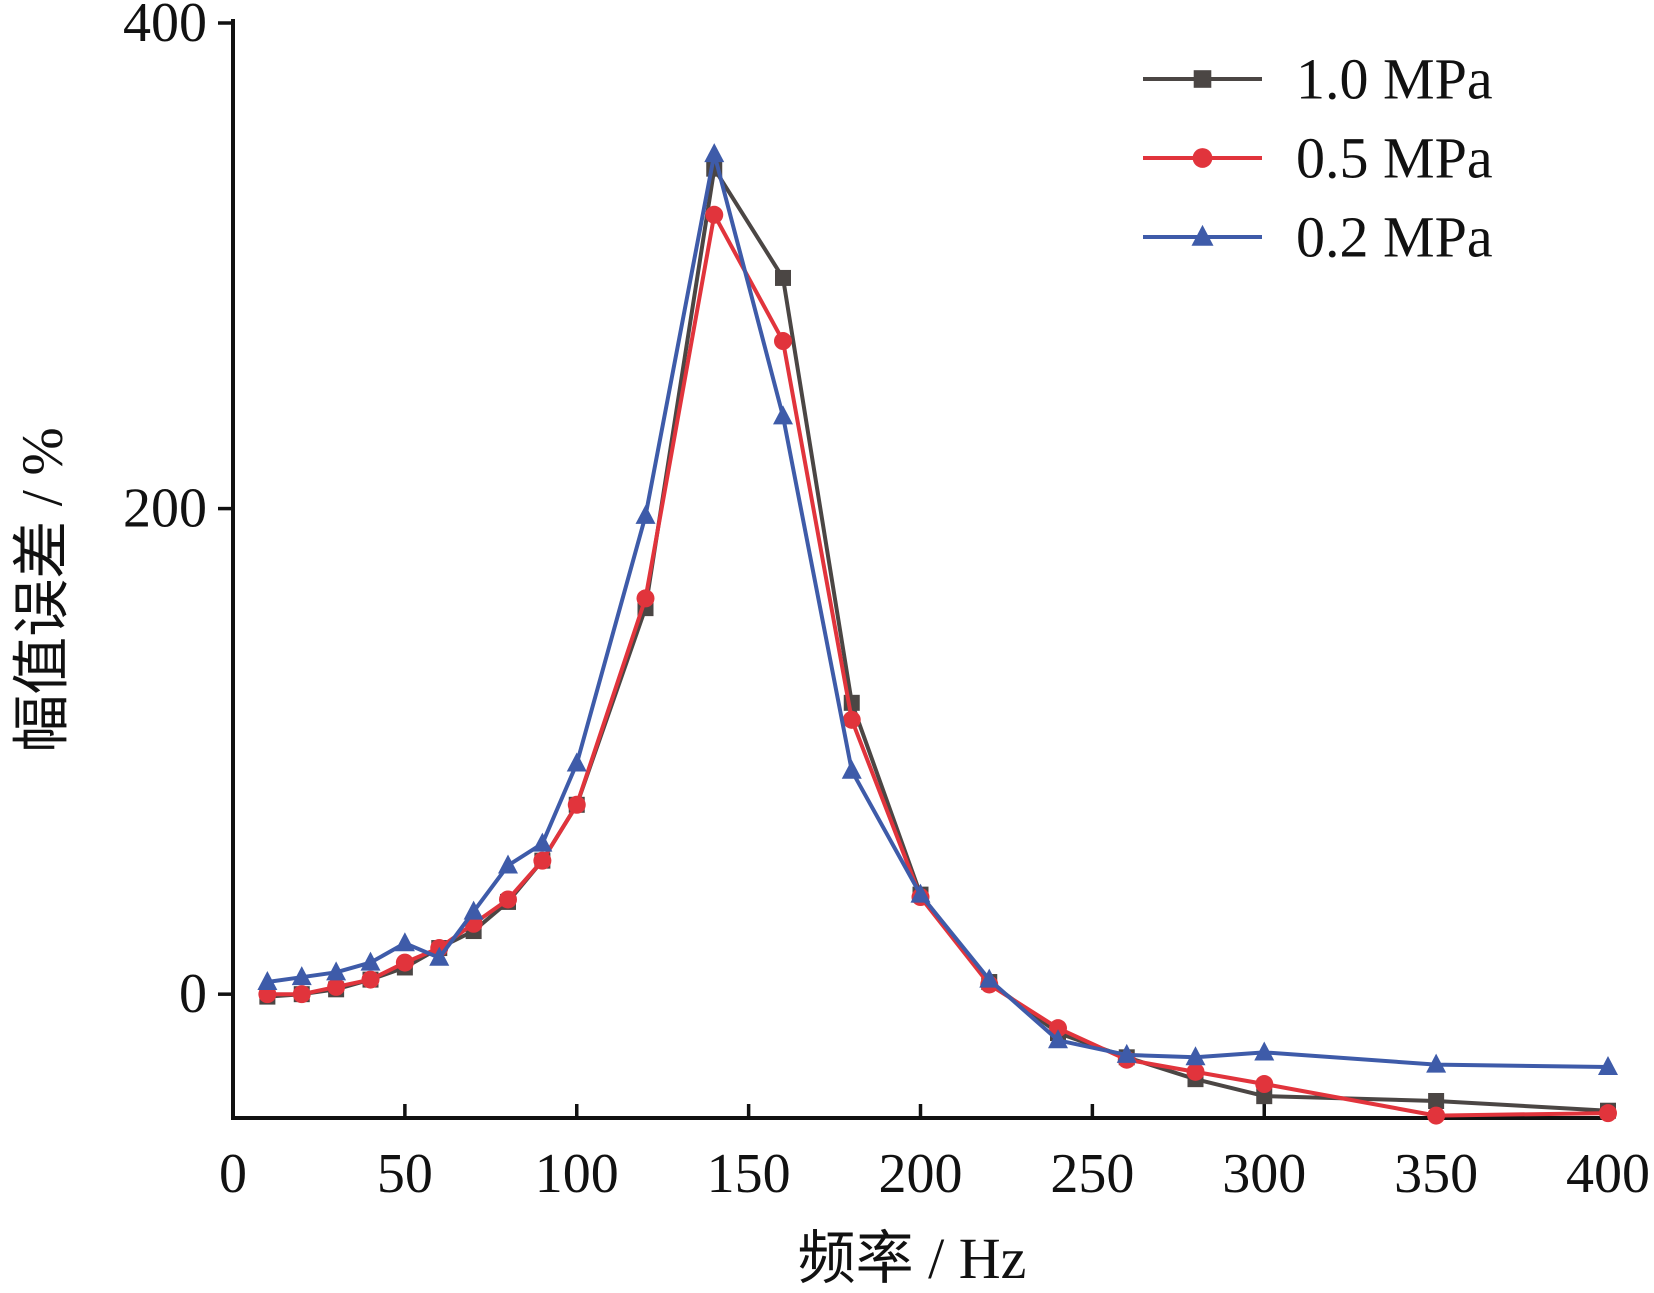 The image size is (1654, 1293). Describe the element at coordinates (912, 1258) in the screenshot. I see `x-axis-label: 频率 / Hz` at that location.